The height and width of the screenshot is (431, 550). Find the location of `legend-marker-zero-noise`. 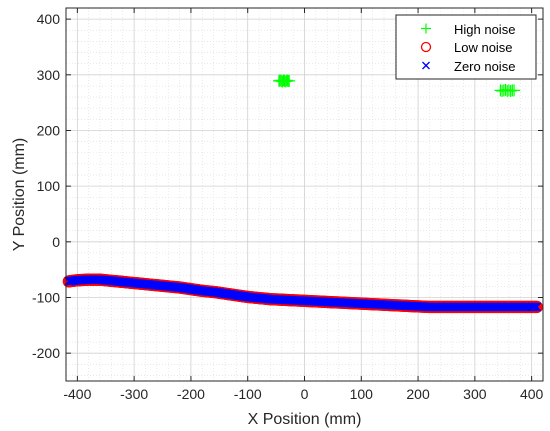

legend-marker-zero-noise is located at coordinates (426, 65).